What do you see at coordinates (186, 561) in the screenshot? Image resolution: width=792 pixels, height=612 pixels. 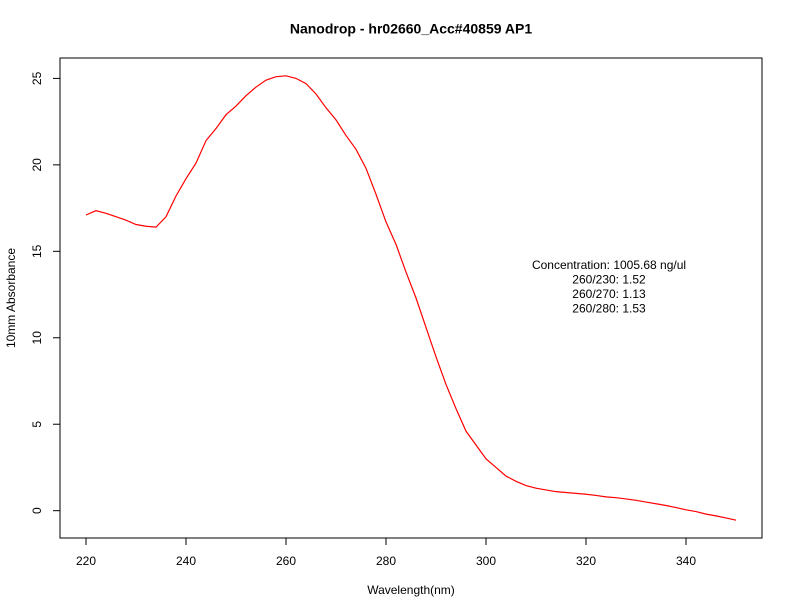 I see `x-tick-label: 240` at bounding box center [186, 561].